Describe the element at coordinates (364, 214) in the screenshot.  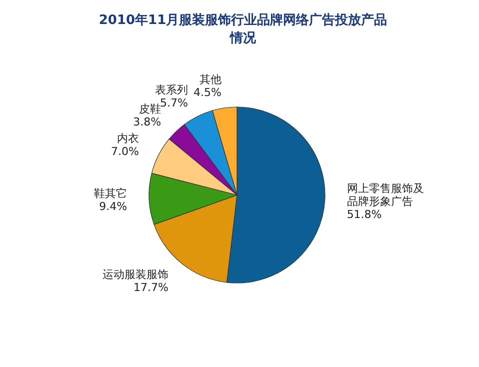
I see `data-label: 51.8%` at that location.